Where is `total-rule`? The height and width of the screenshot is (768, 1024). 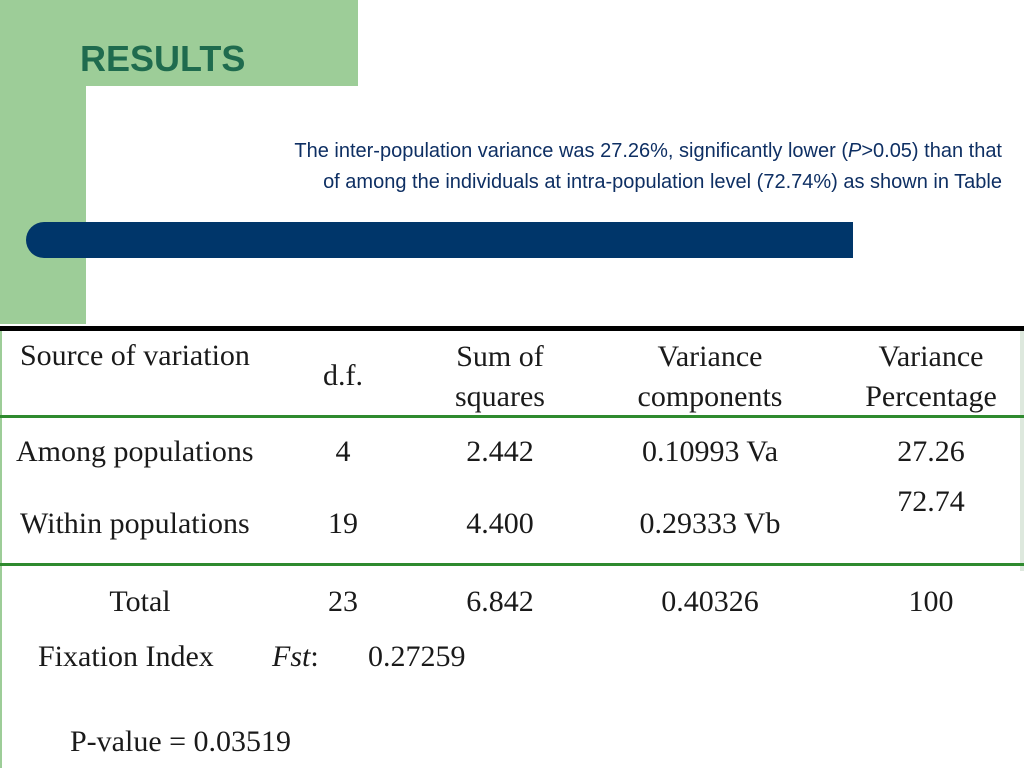
total-rule is located at coordinates (512, 564).